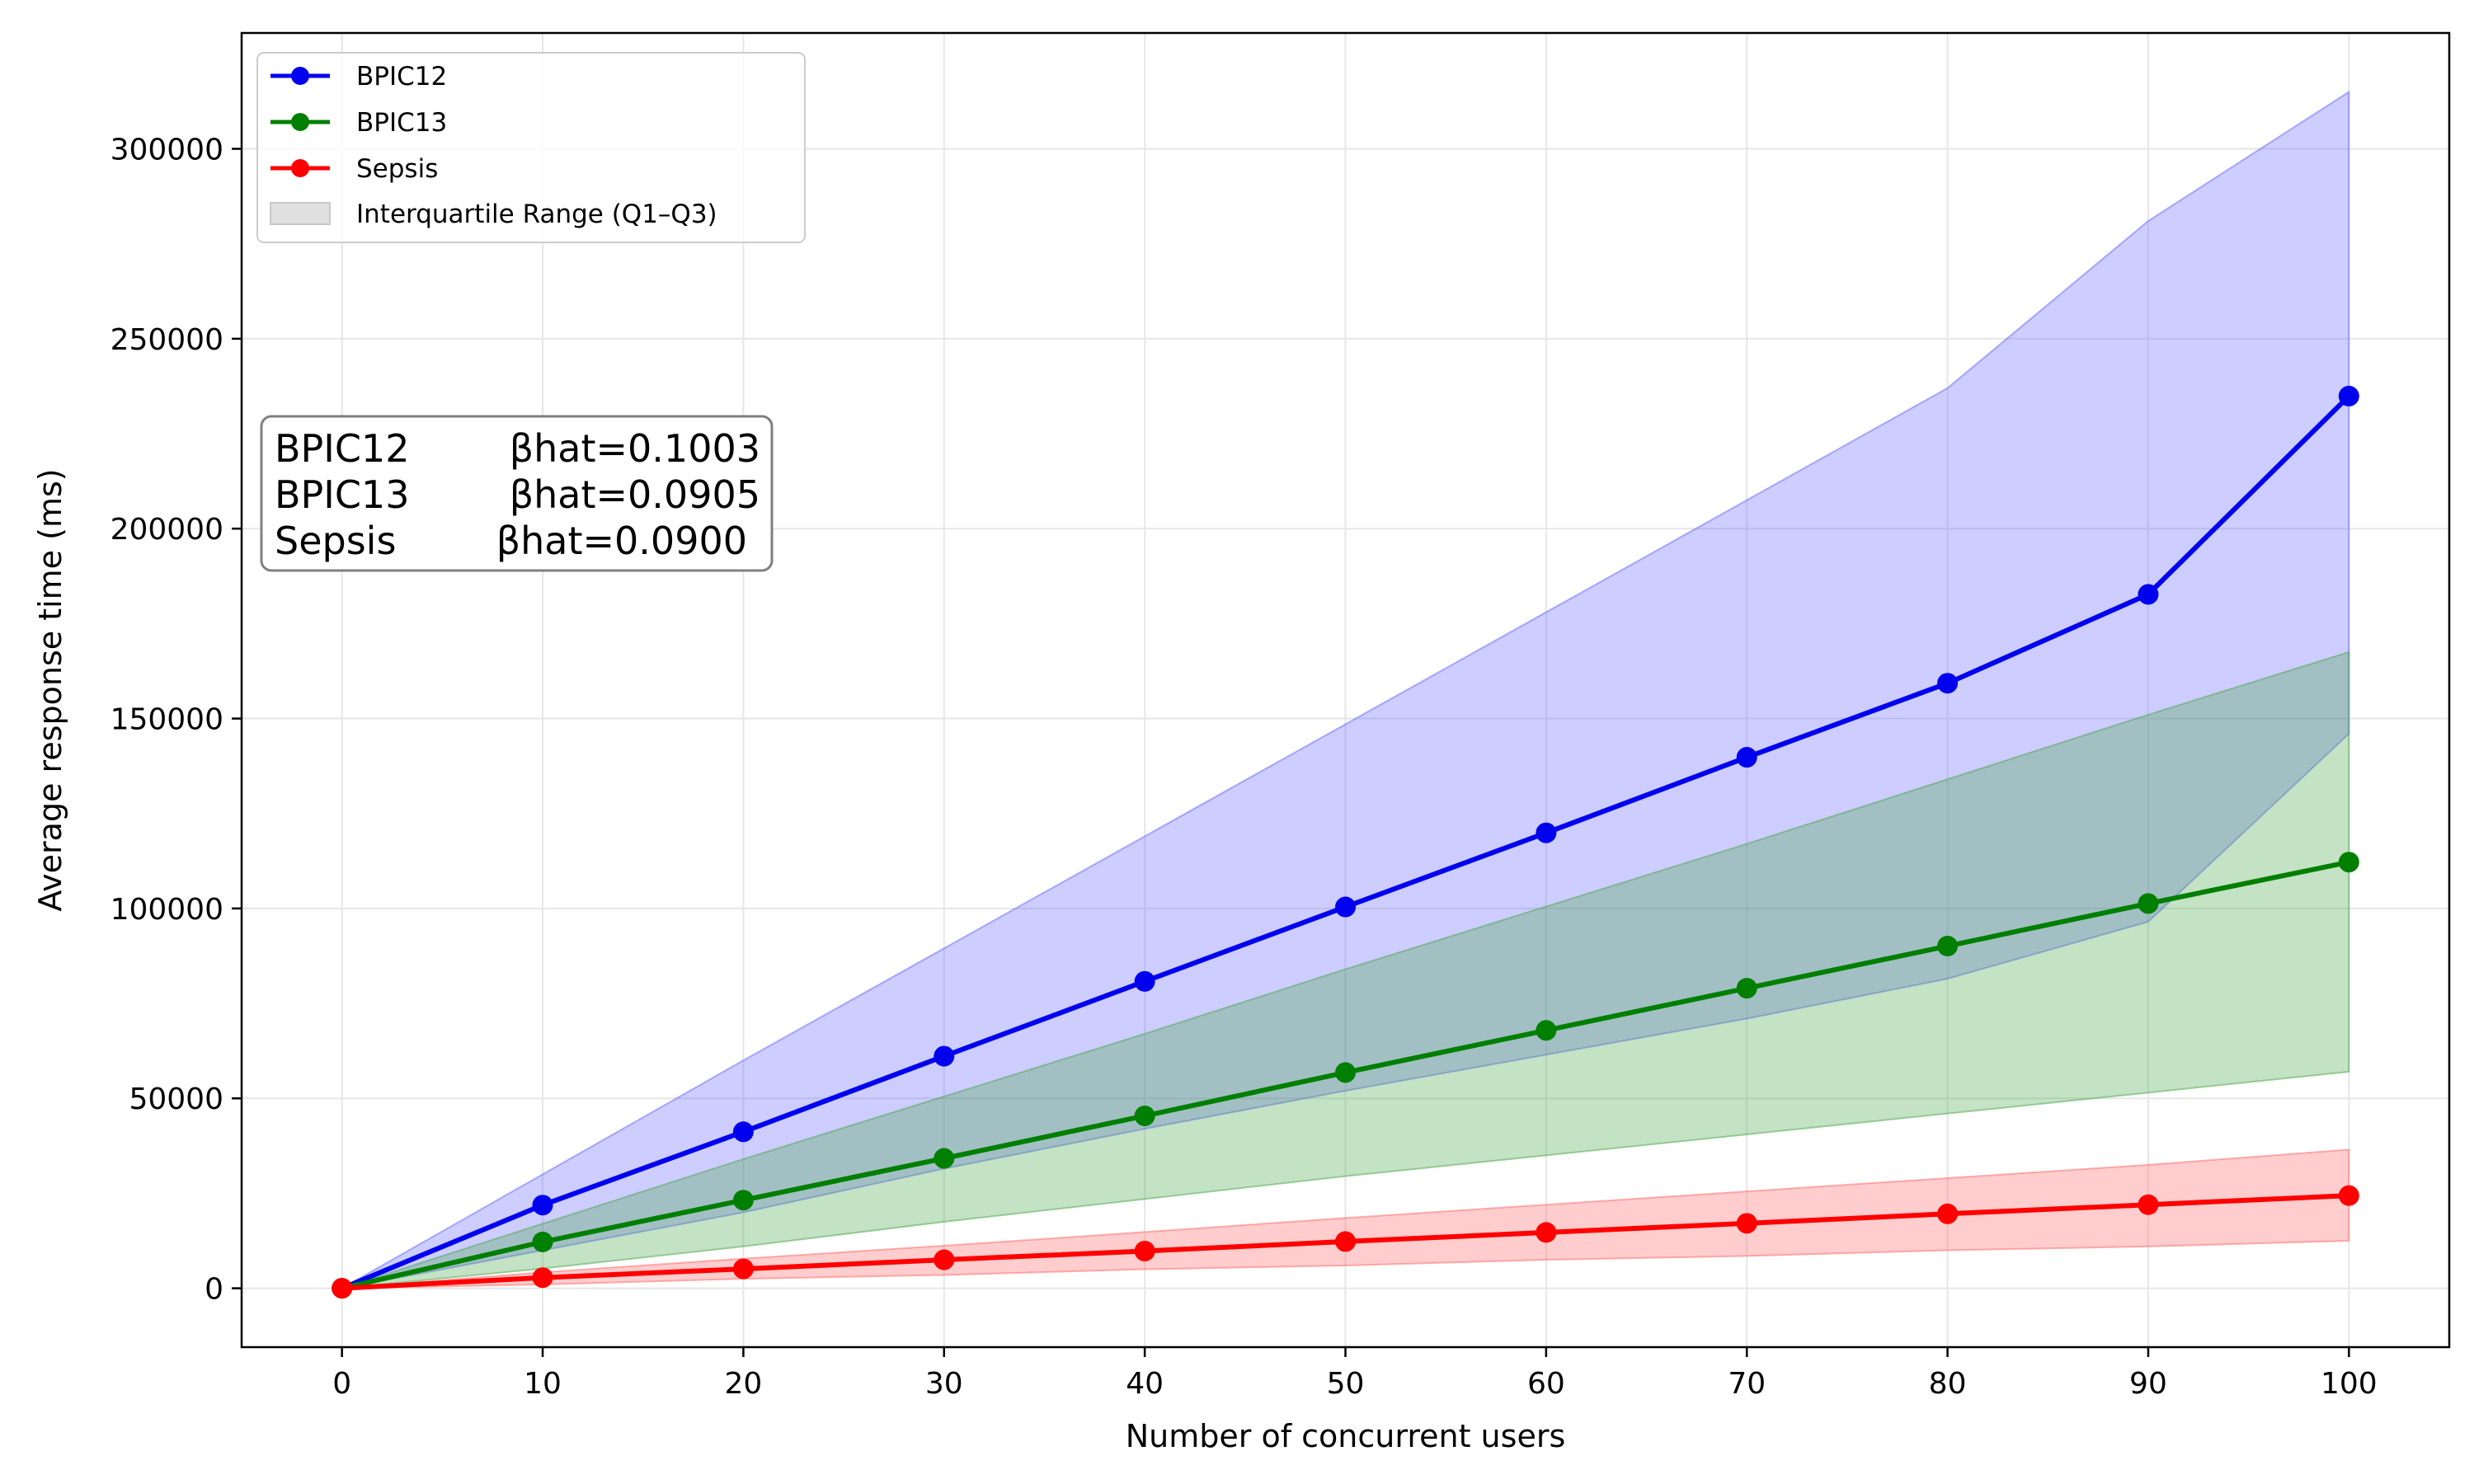  What do you see at coordinates (354, 169) in the screenshot?
I see `legend-entry-sepsis: Sepsis` at bounding box center [354, 169].